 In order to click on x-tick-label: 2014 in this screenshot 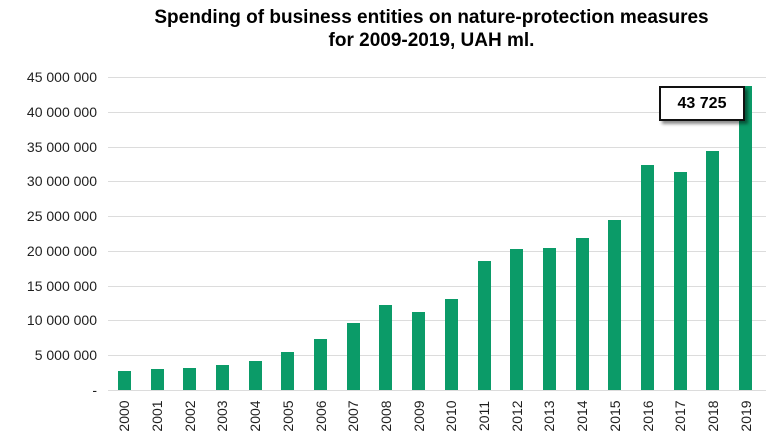, I will do `click(582, 416)`.